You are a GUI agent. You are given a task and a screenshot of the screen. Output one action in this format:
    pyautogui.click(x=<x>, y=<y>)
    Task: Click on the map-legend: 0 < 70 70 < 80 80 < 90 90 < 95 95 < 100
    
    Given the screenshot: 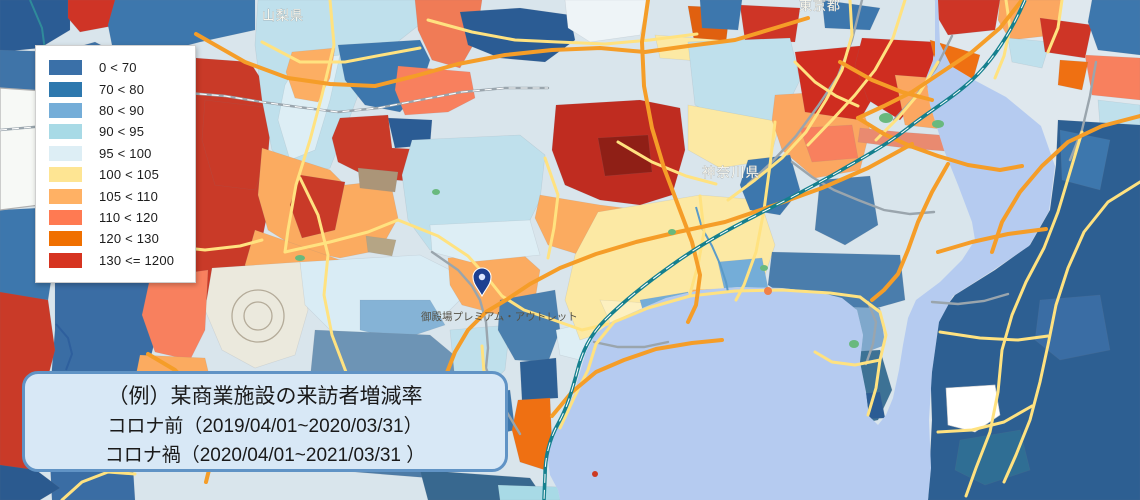 What is the action you would take?
    pyautogui.click(x=115, y=164)
    